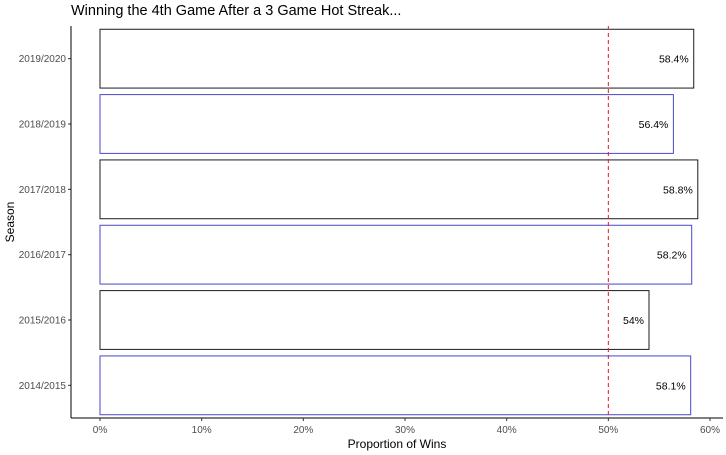 Image resolution: width=726 pixels, height=455 pixels. Describe the element at coordinates (678, 190) in the screenshot. I see `bar-value-label: 58.8%` at that location.